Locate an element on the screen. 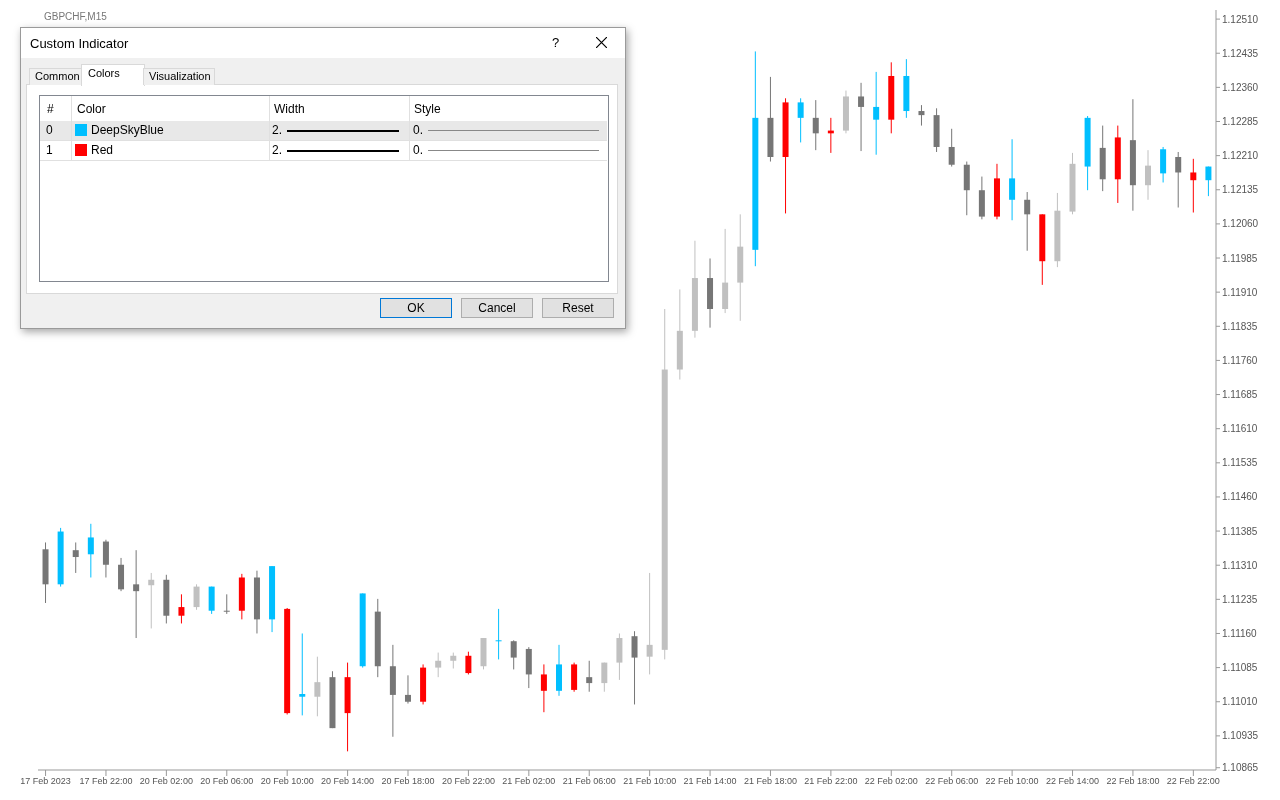  chart-title: GBPCHF,M15 is located at coordinates (75, 16).